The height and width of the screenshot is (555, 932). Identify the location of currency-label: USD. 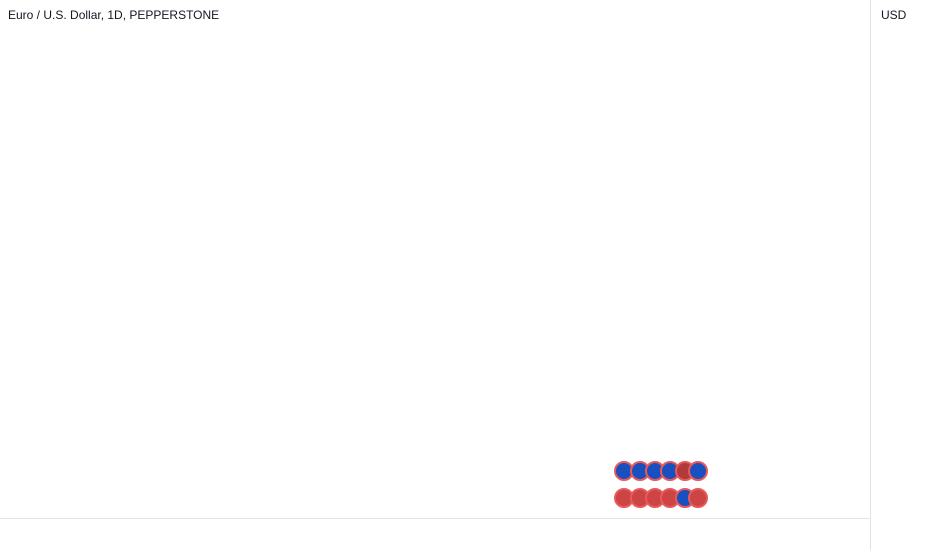
(894, 15).